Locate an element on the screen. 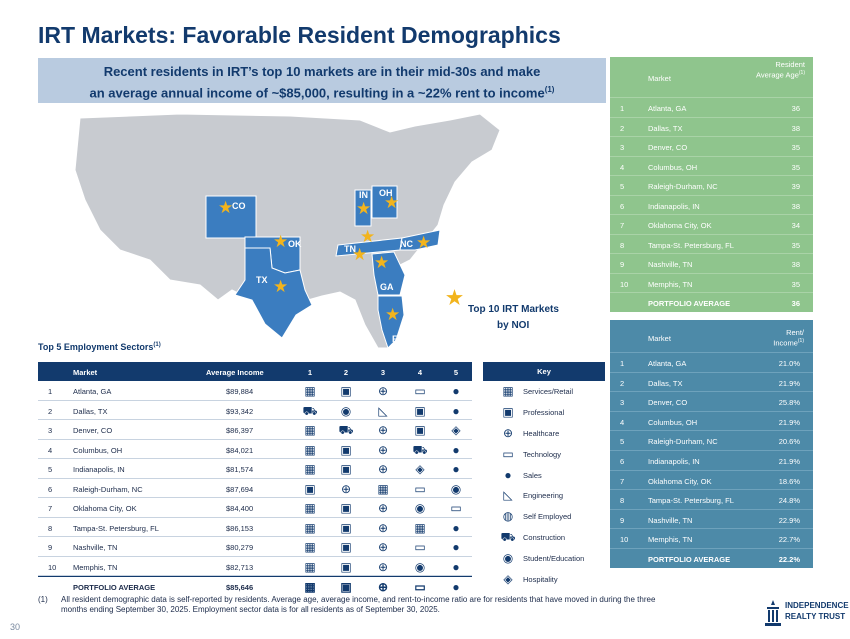 This screenshot has width=850, height=639. emp-header-market: Market is located at coordinates (85, 372).